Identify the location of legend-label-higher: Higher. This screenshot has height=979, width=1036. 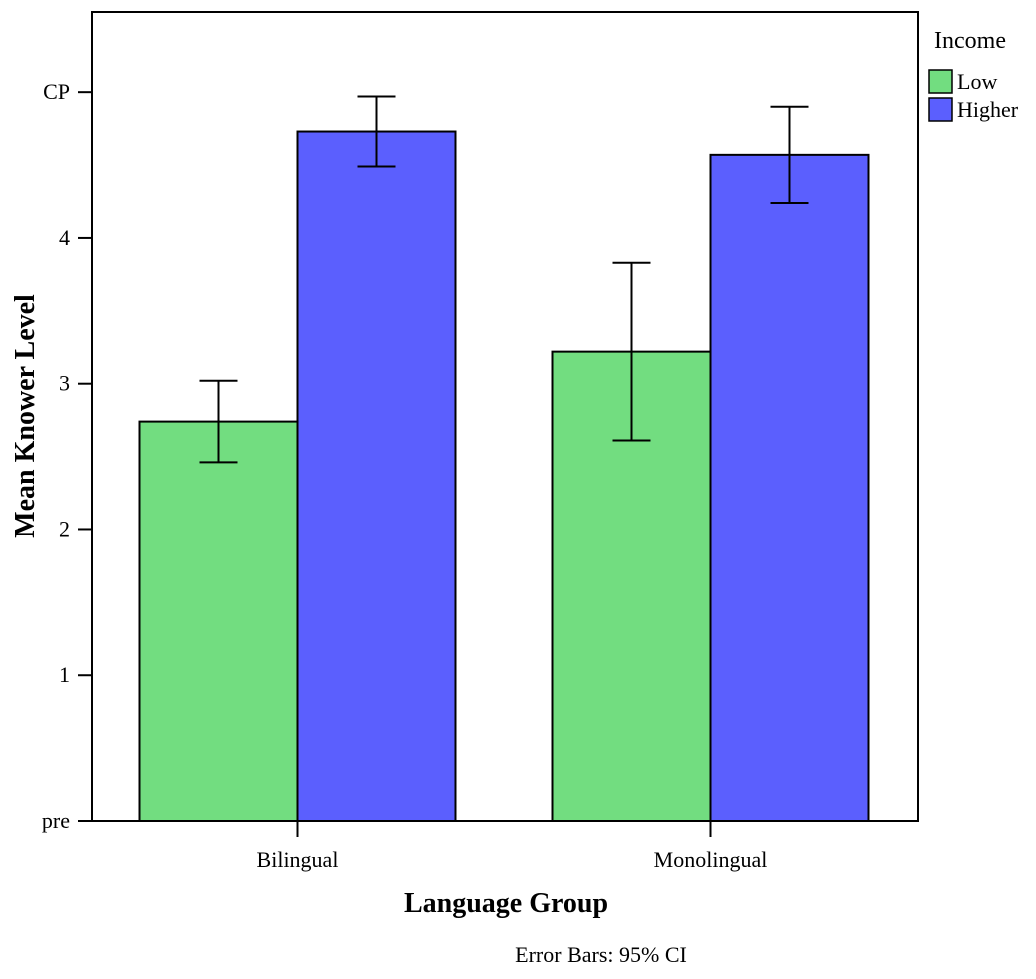
(988, 109).